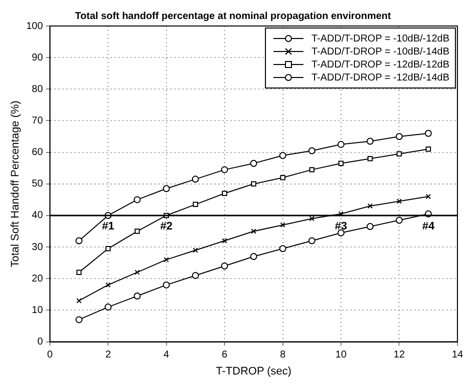  What do you see at coordinates (108, 355) in the screenshot?
I see `x-tick-label: 2` at bounding box center [108, 355].